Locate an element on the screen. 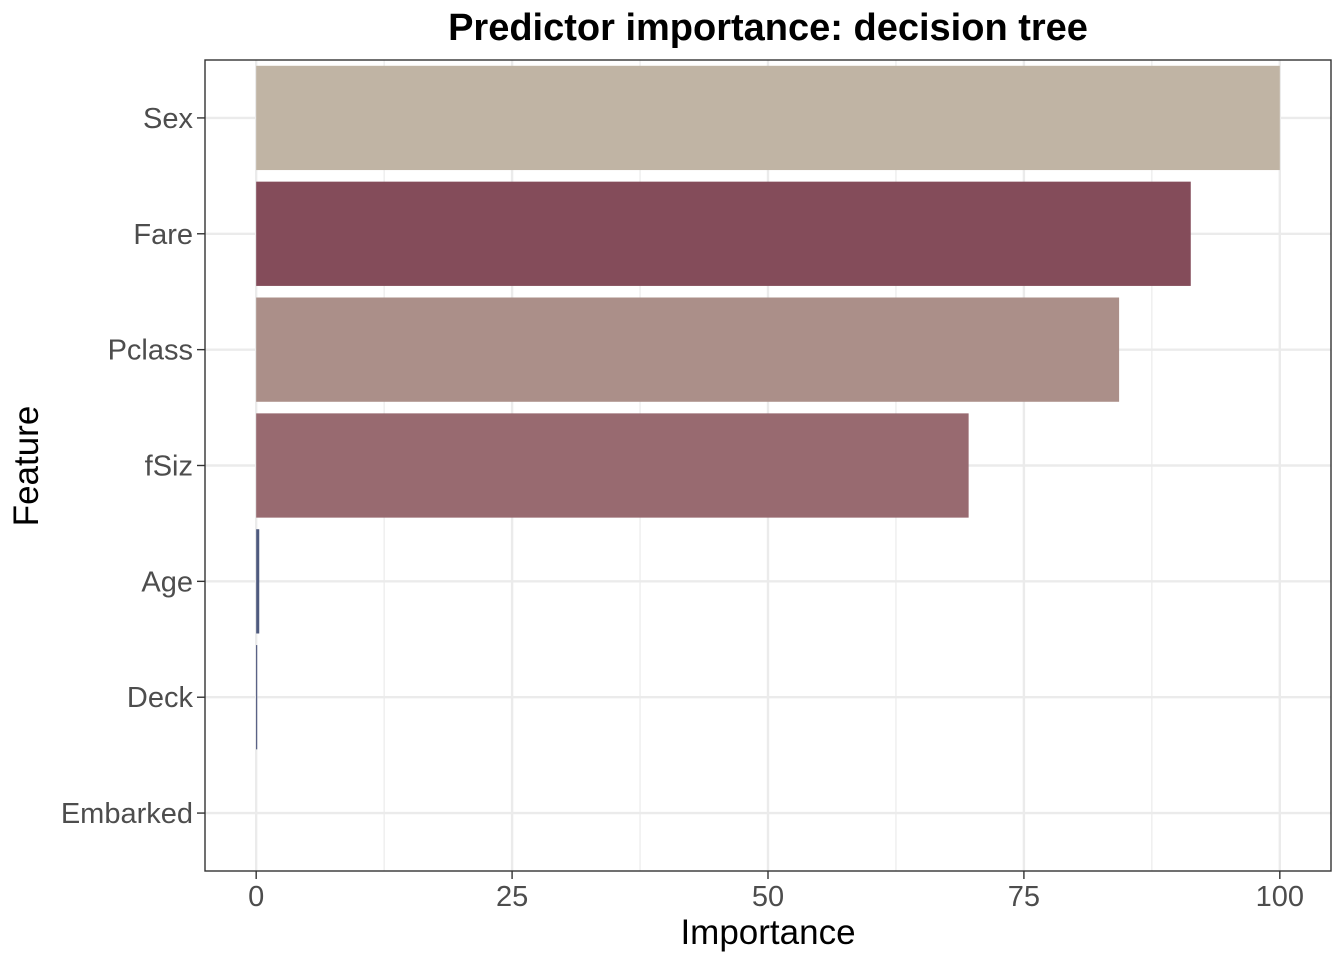 This screenshot has height=960, width=1344. y-tick-label: Deck is located at coordinates (160, 698).